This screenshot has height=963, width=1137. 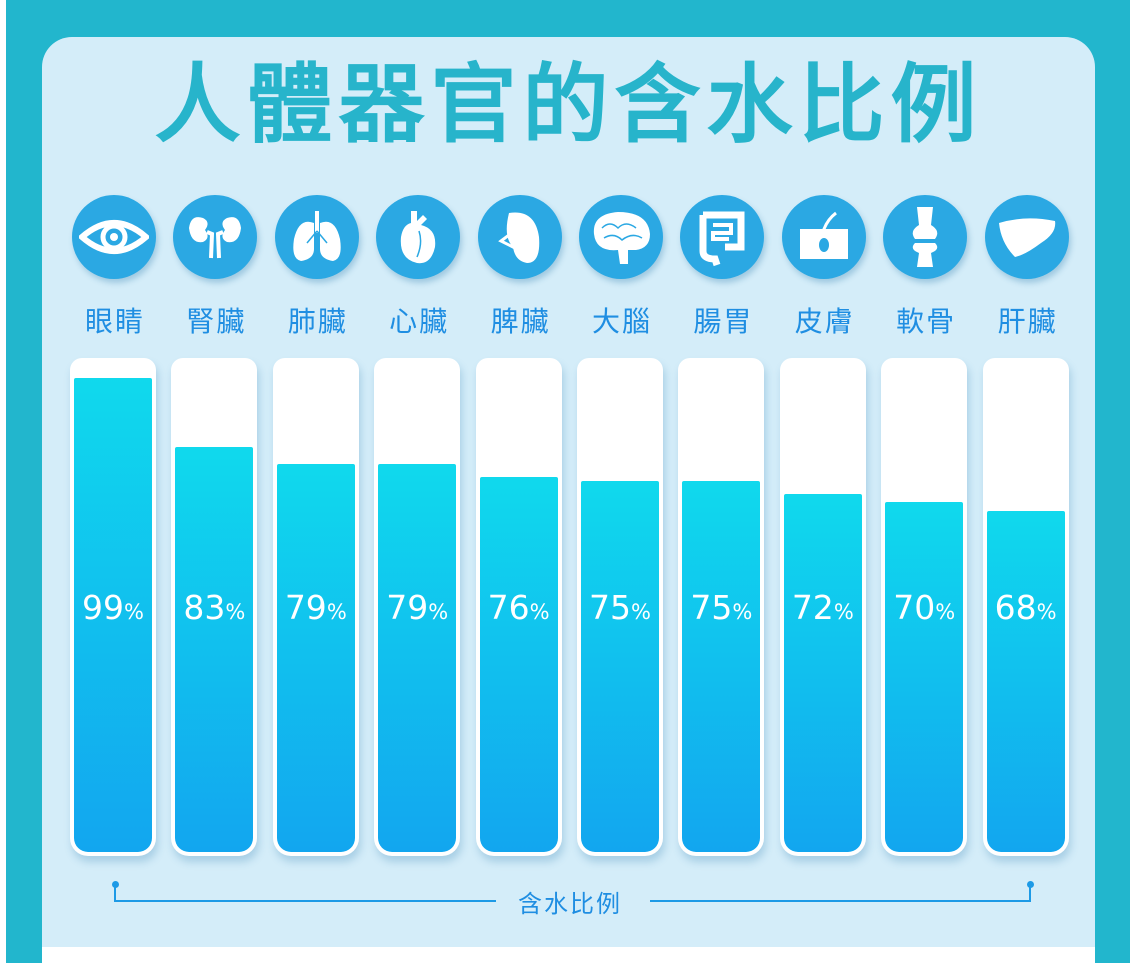 I want to click on data-label: 70%, so click(x=924, y=607).